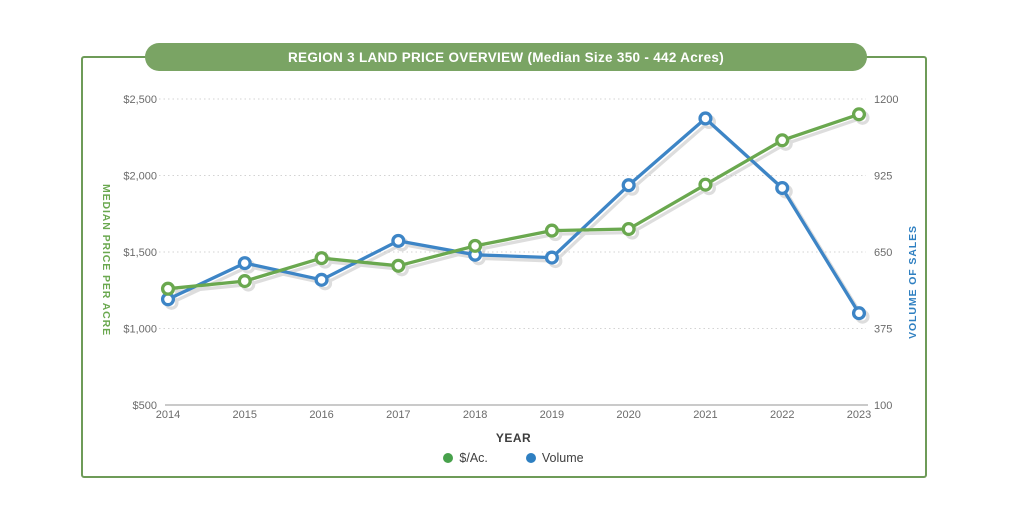  I want to click on legend-item-price: $/Ac., so click(465, 458).